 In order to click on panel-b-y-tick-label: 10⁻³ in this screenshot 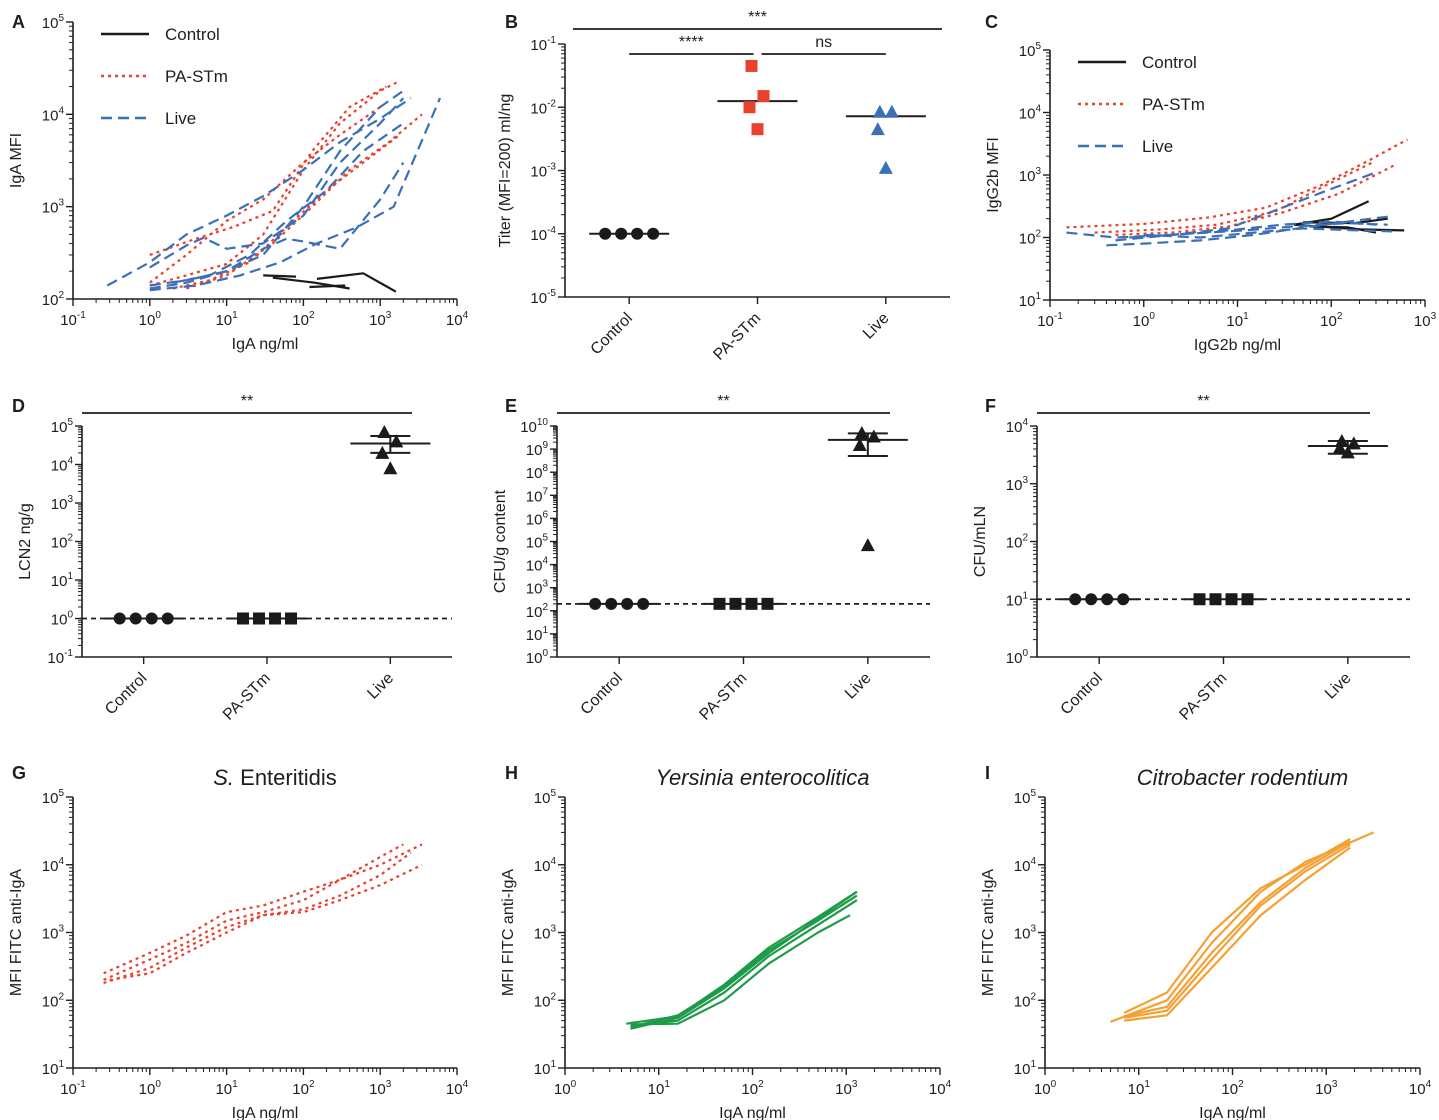, I will do `click(543, 171)`.